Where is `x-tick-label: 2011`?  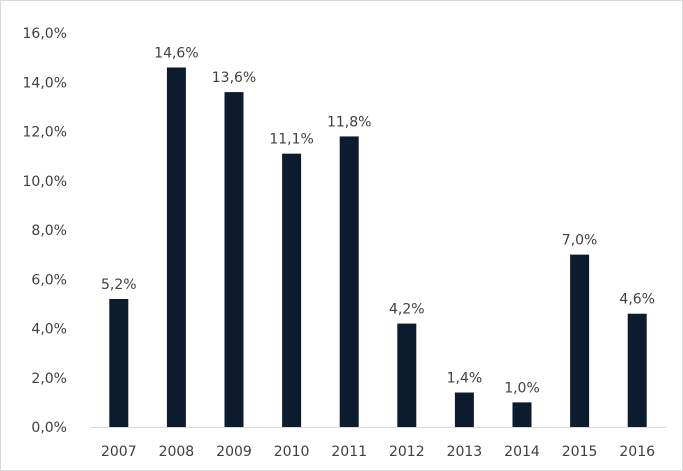 x-tick-label: 2011 is located at coordinates (349, 452).